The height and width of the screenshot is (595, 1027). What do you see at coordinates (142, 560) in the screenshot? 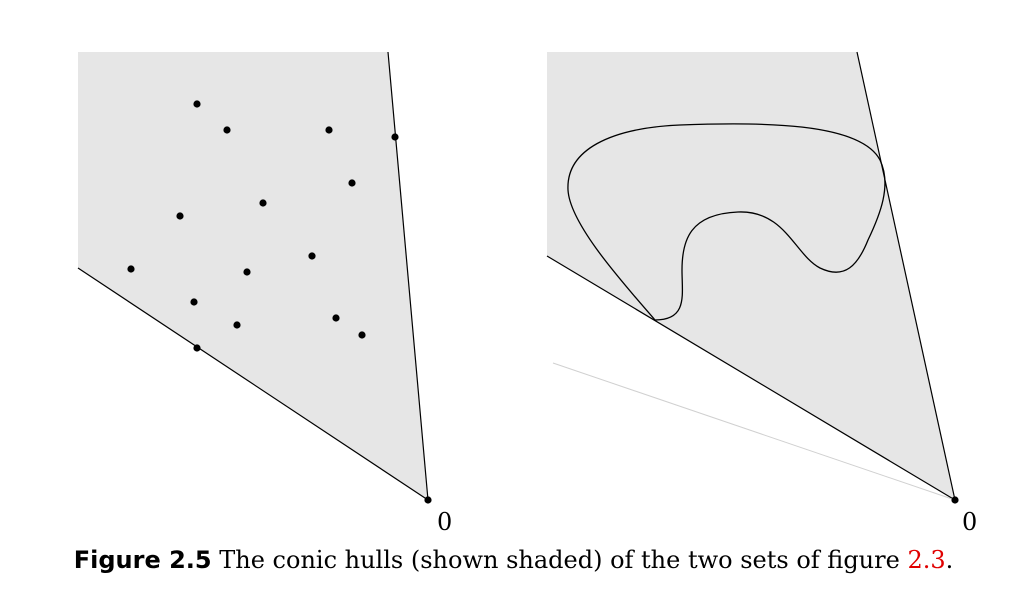
I see `figure-label: Figure 2.5` at bounding box center [142, 560].